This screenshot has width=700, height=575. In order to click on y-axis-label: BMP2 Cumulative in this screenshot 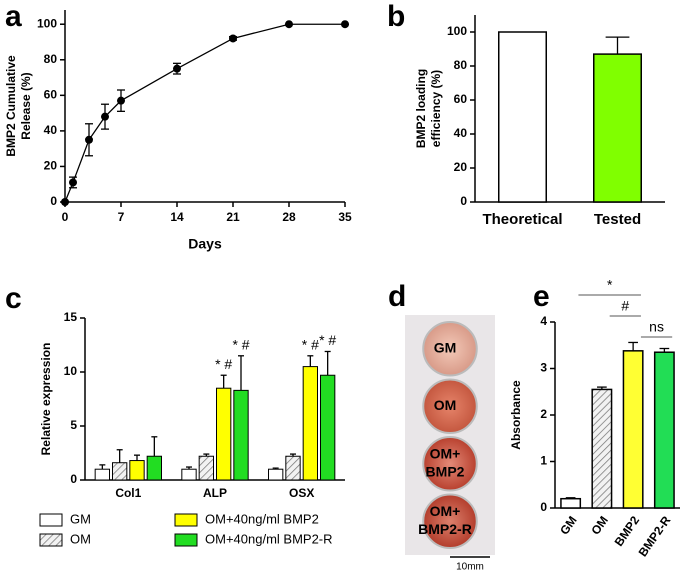, I will do `click(11, 106)`.